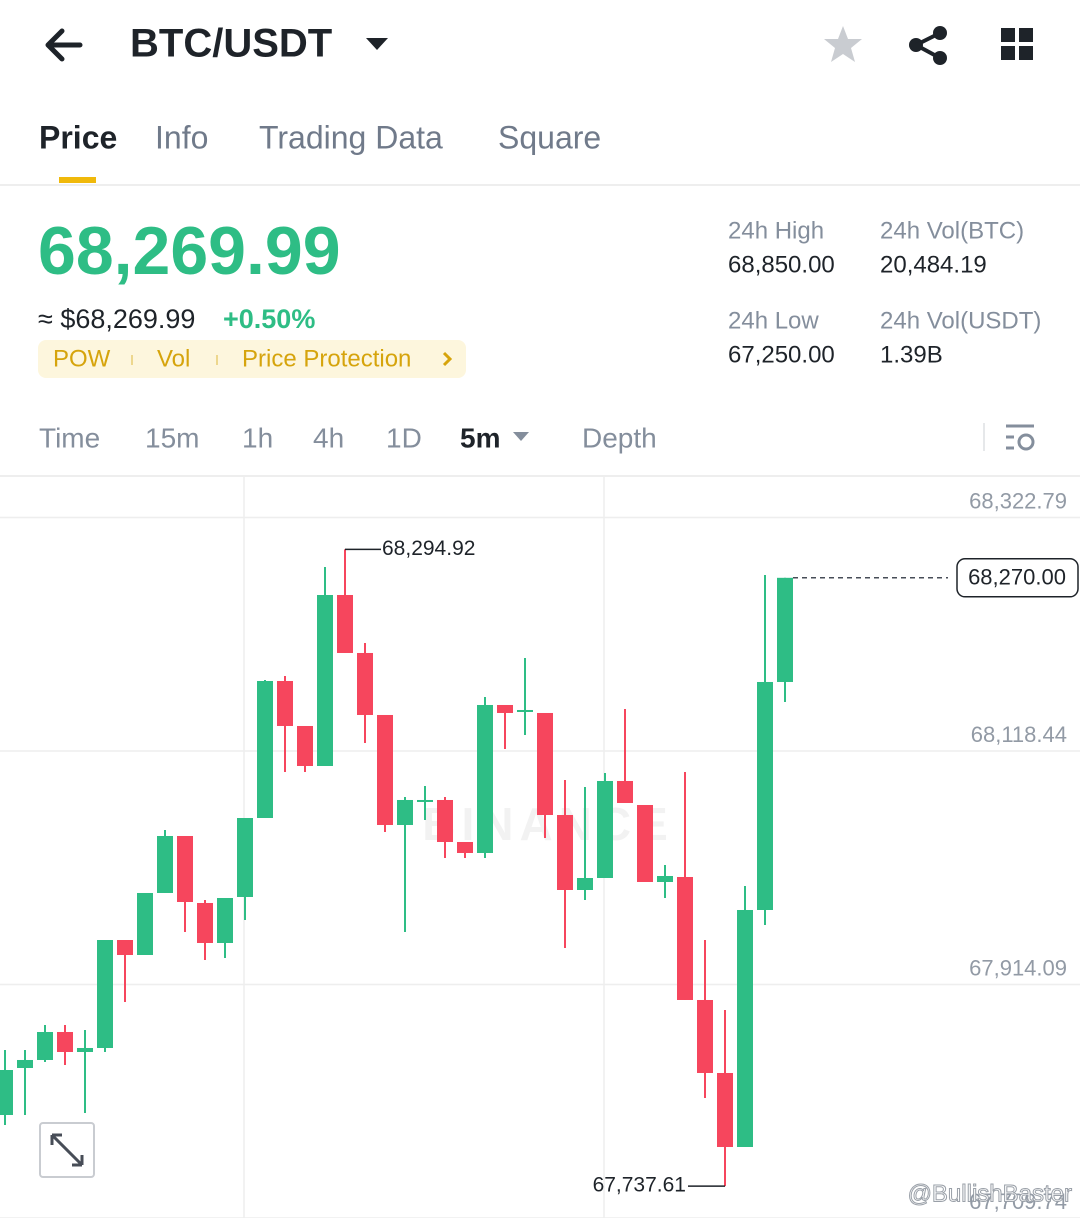 This screenshot has width=1080, height=1218. Describe the element at coordinates (447, 359) in the screenshot. I see `tag-chevron` at that location.